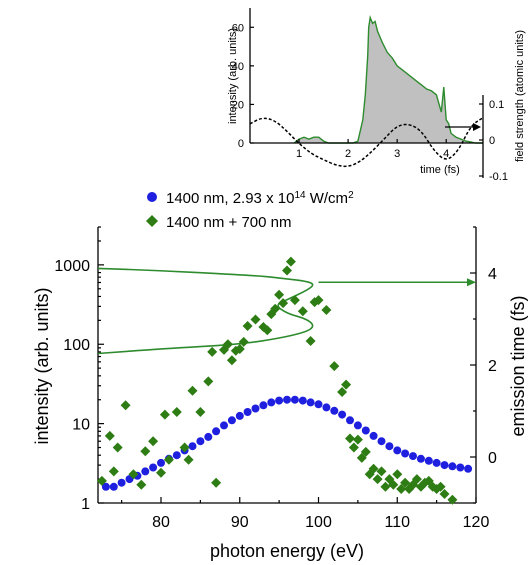 Image resolution: width=530 pixels, height=565 pixels. What do you see at coordinates (238, 28) in the screenshot?
I see `inset-y-tick-label: 60` at bounding box center [238, 28].